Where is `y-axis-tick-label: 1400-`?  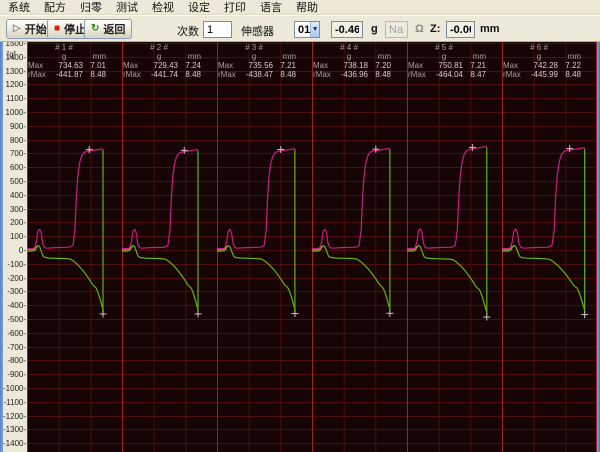 y-axis-tick-label: 1400- is located at coordinates (15, 57).